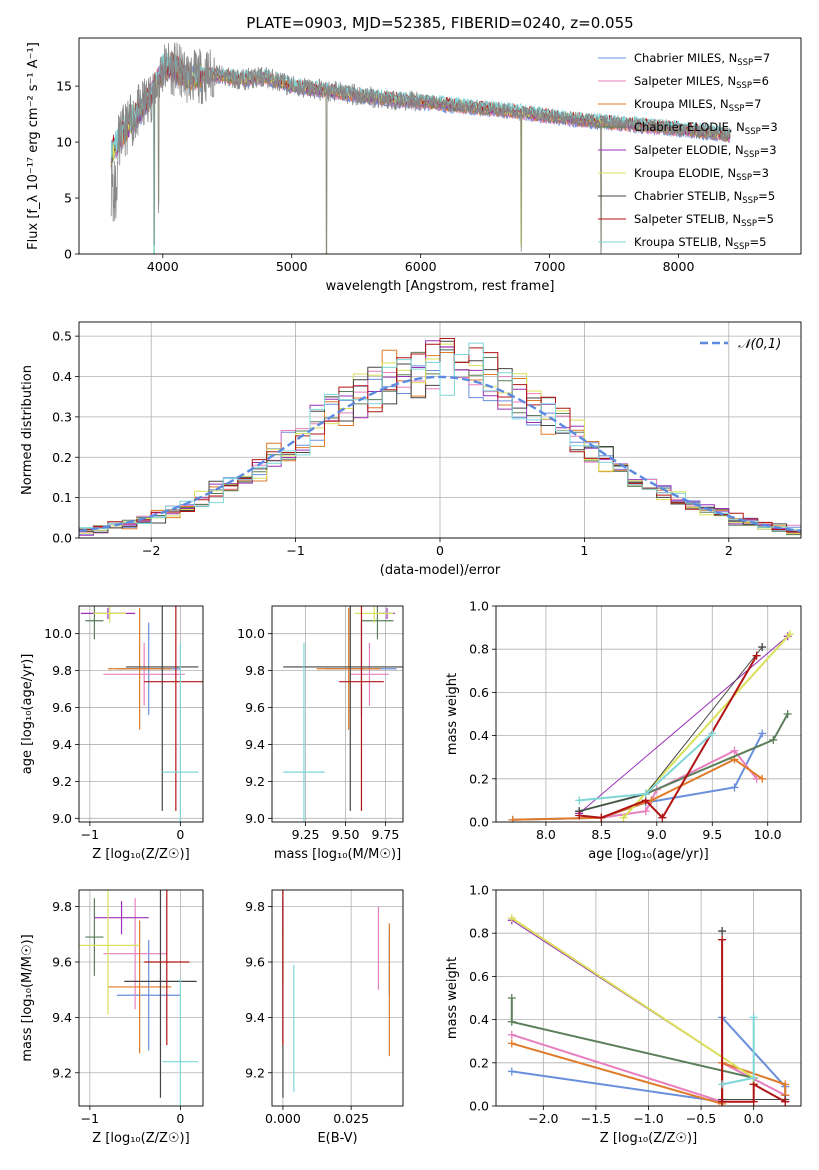 This screenshot has width=819, height=1170. I want to click on plot-area-age_vs_Z, so click(141, 714).